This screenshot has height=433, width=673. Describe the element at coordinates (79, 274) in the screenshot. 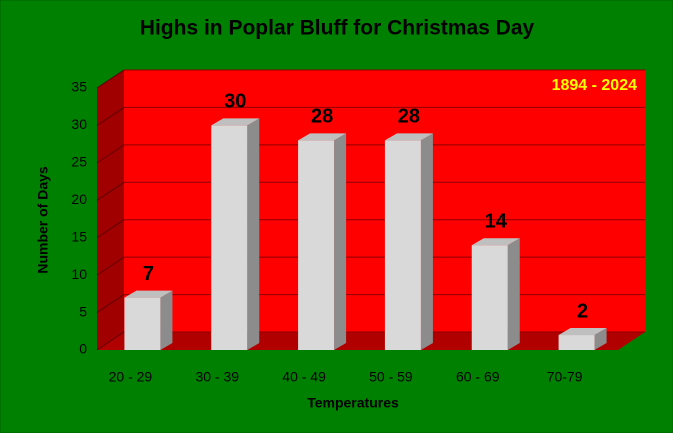

I see `y-tick-label: 10` at that location.